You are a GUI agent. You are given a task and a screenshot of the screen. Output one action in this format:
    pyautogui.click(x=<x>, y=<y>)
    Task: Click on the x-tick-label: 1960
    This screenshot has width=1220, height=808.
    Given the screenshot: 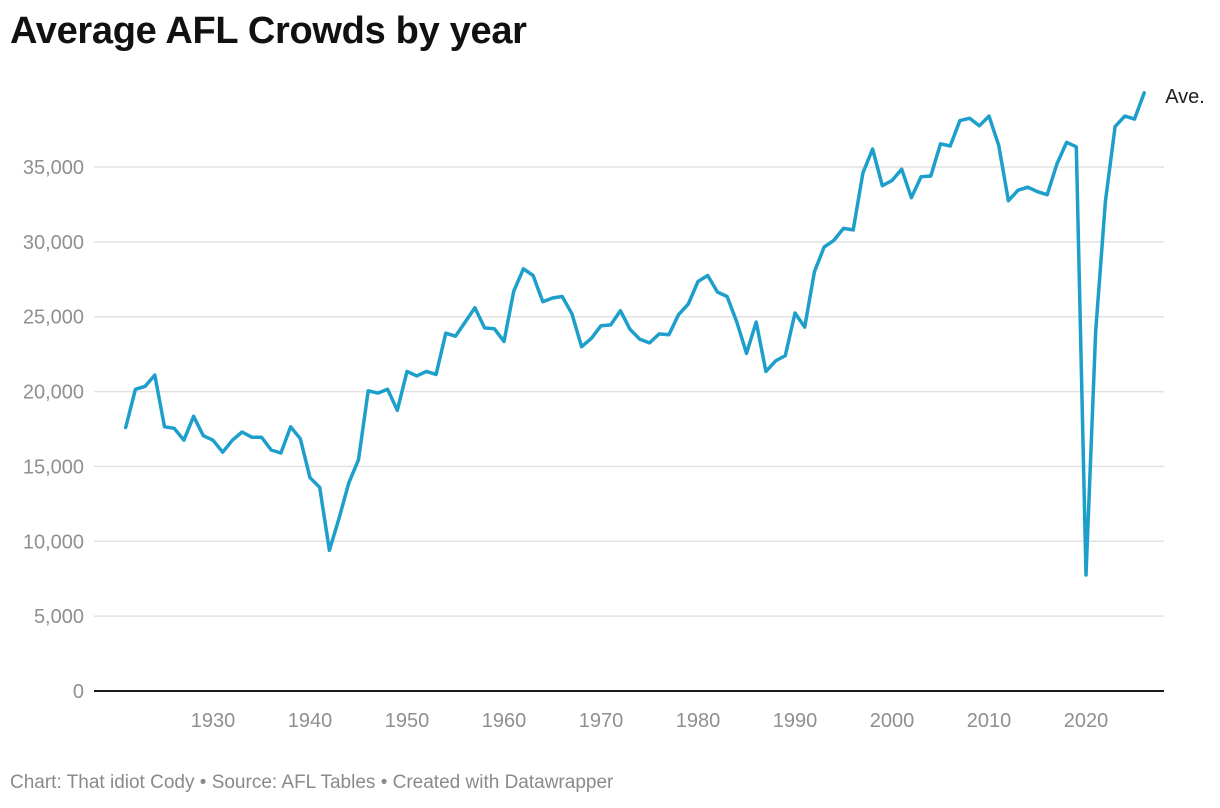 What is the action you would take?
    pyautogui.click(x=504, y=721)
    